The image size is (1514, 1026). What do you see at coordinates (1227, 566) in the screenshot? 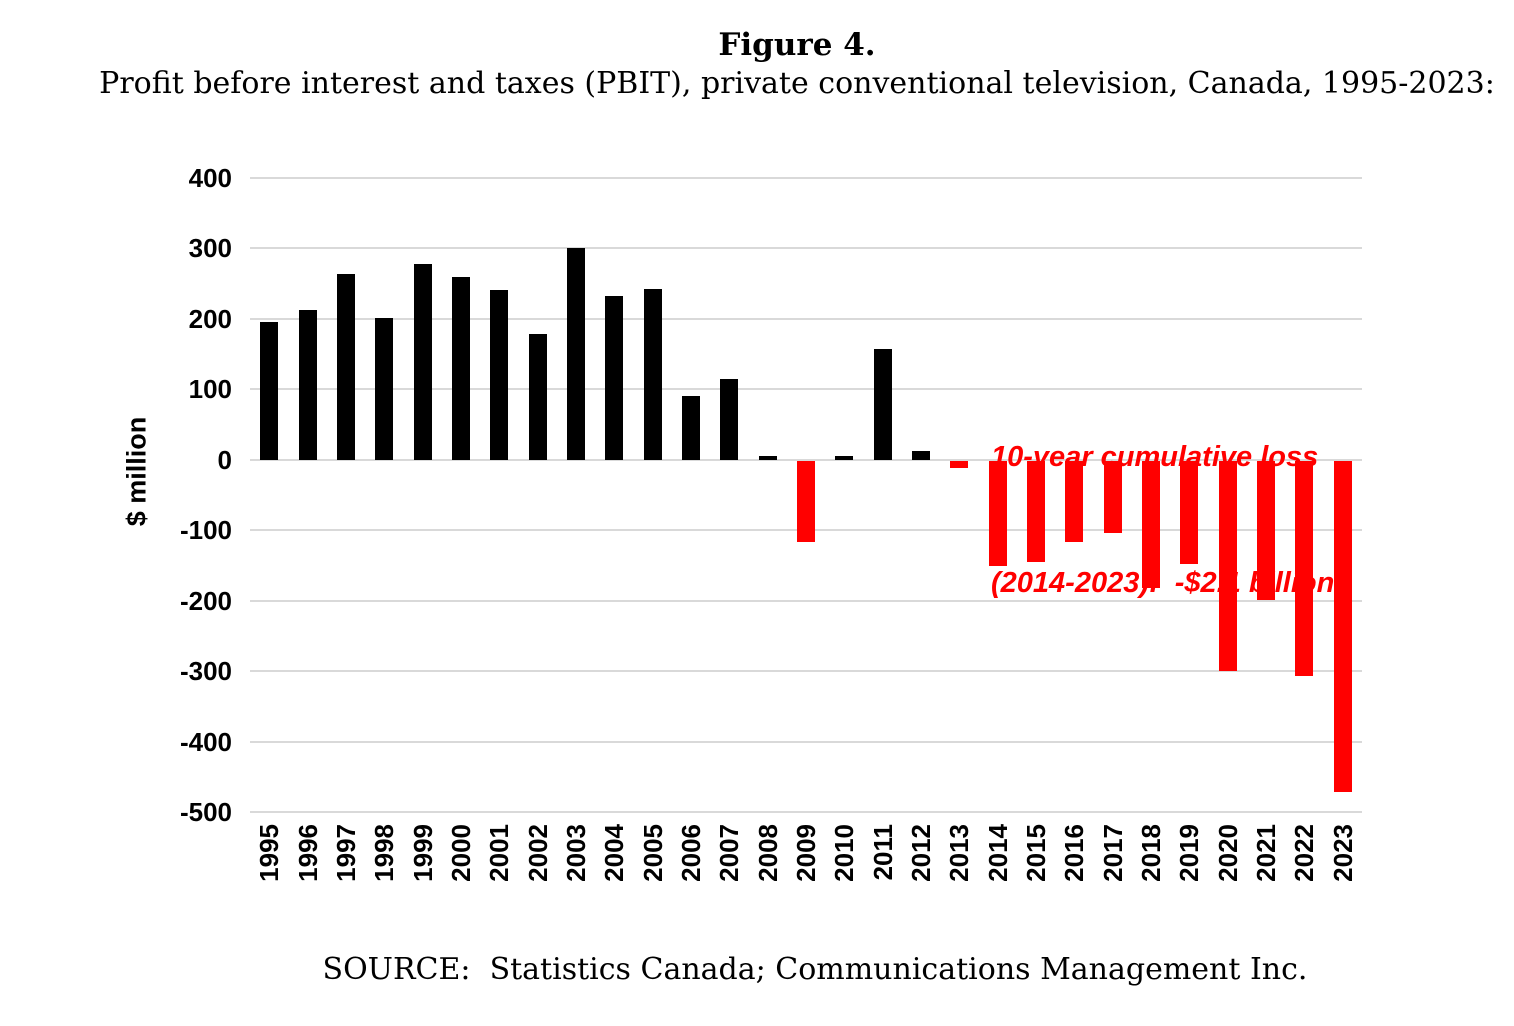
I see `bar-2020` at bounding box center [1227, 566].